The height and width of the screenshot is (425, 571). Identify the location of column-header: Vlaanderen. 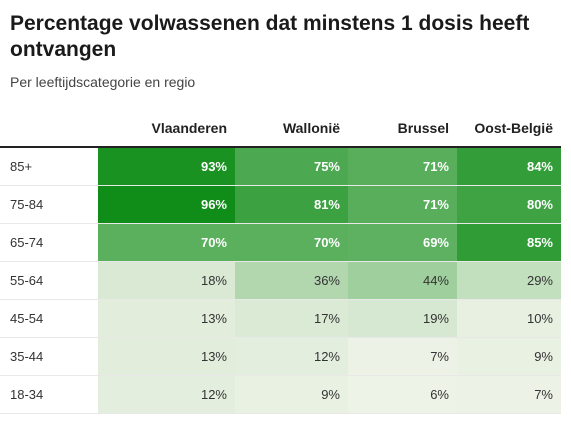
(166, 129).